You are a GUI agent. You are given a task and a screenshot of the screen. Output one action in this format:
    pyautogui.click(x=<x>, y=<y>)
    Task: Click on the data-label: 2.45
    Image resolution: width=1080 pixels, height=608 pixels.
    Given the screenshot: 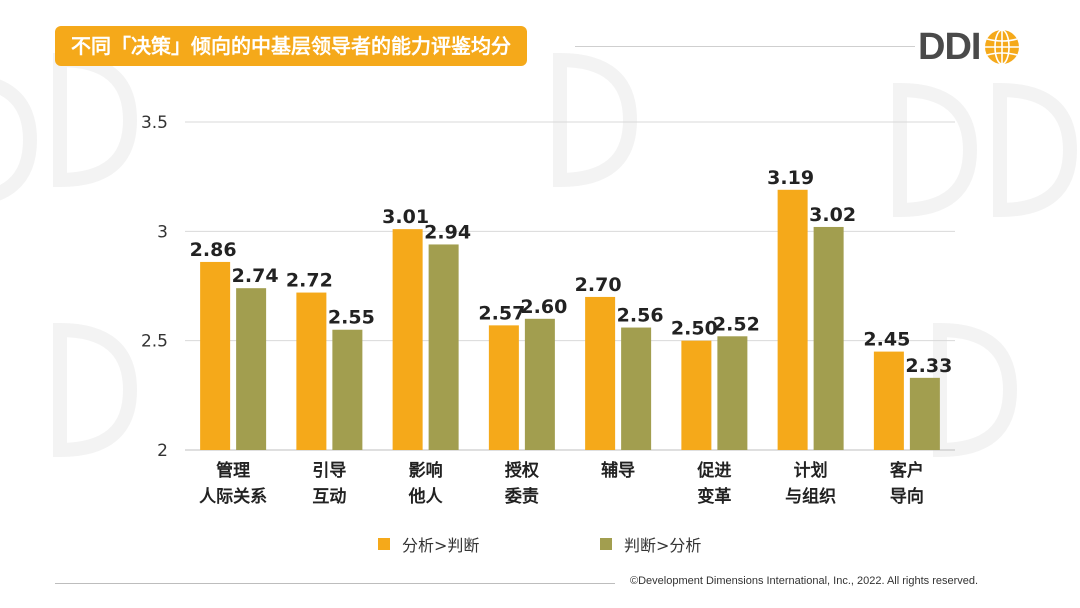 What is the action you would take?
    pyautogui.click(x=886, y=340)
    